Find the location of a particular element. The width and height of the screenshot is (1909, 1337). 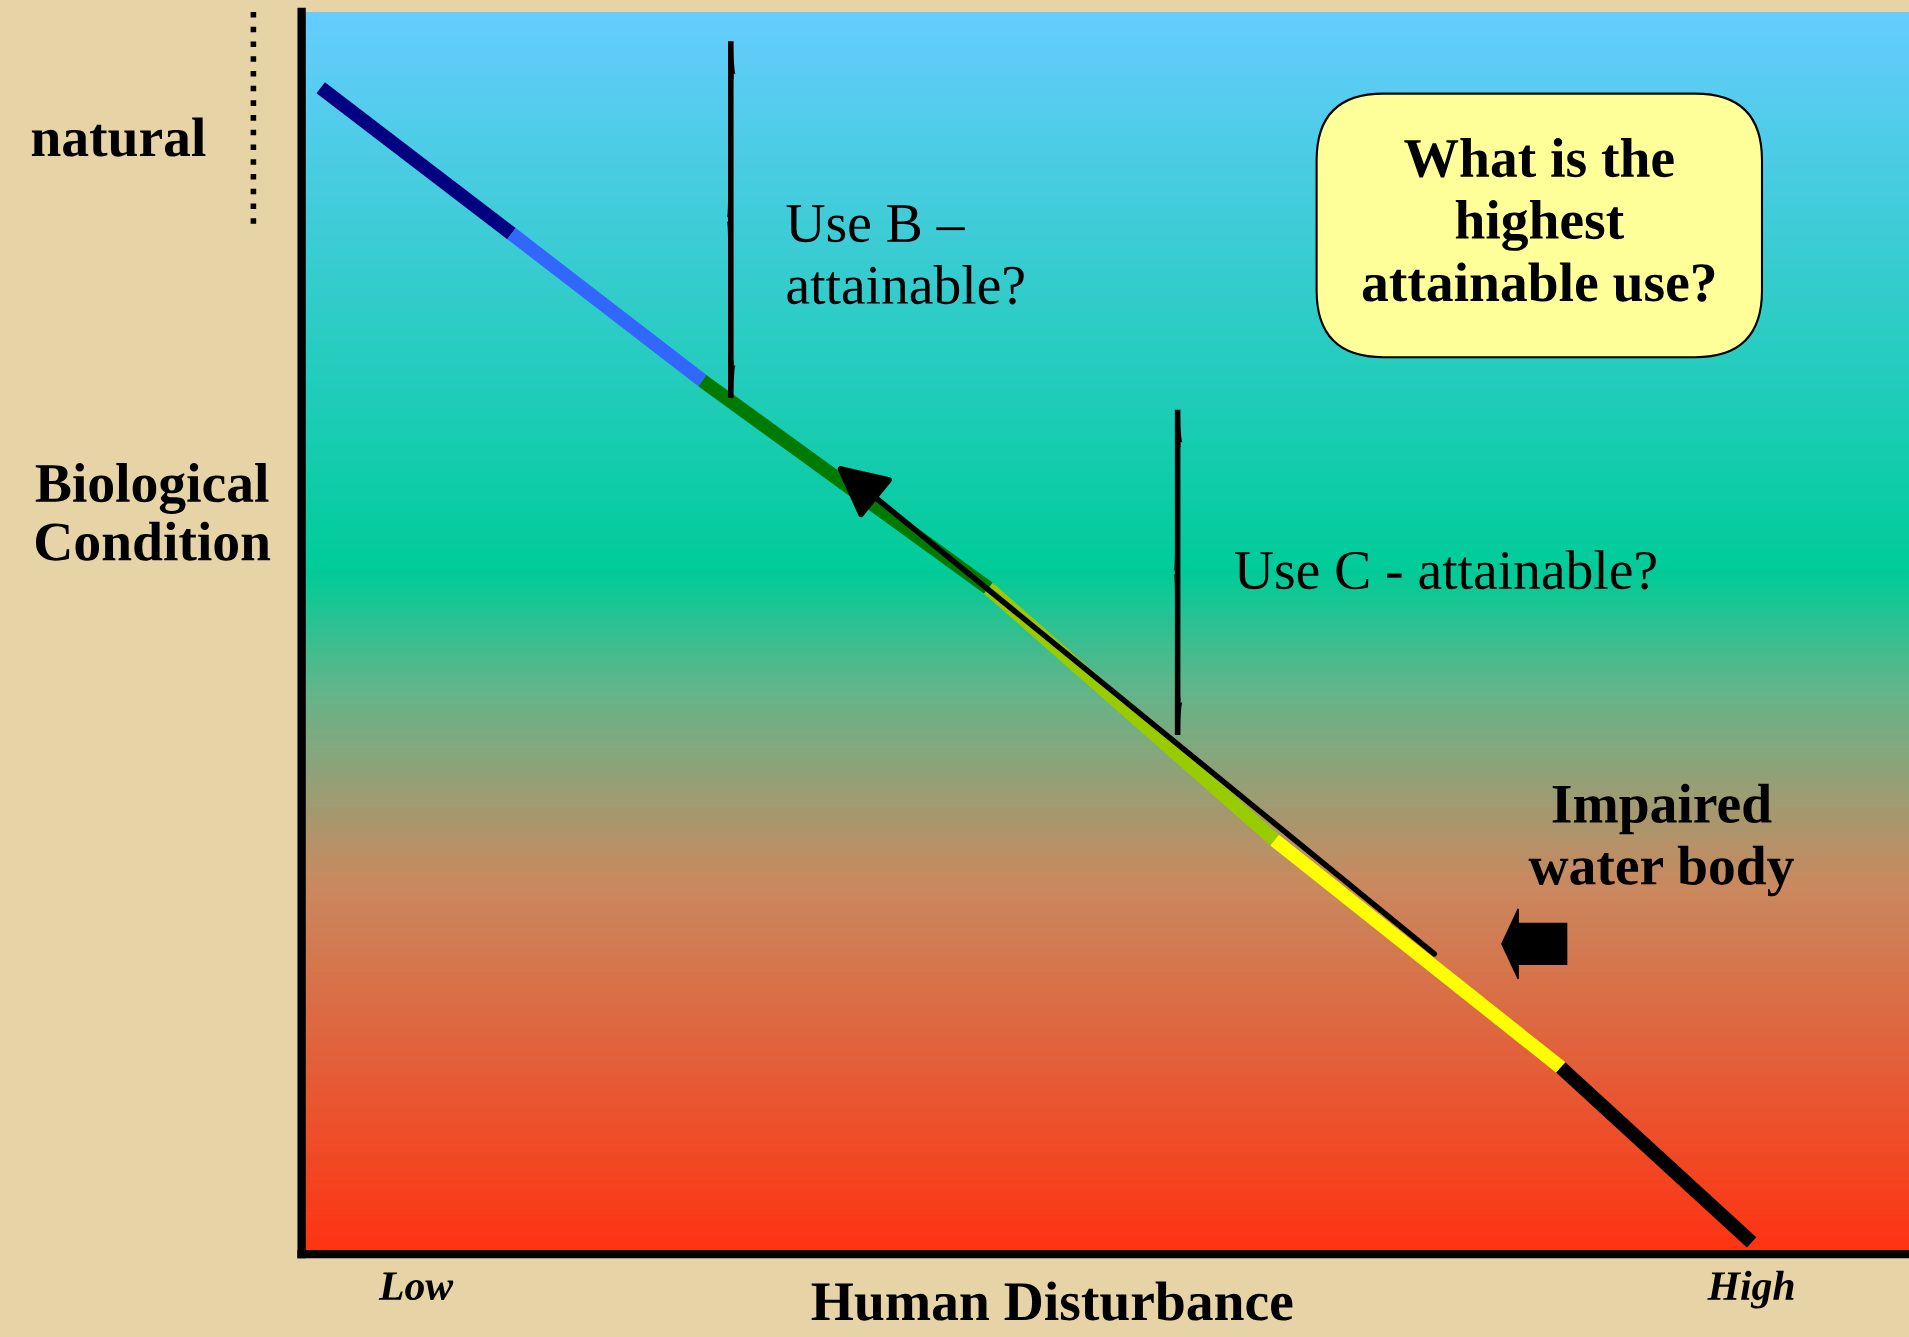

annotation: Use B – attainable? is located at coordinates (905, 255).